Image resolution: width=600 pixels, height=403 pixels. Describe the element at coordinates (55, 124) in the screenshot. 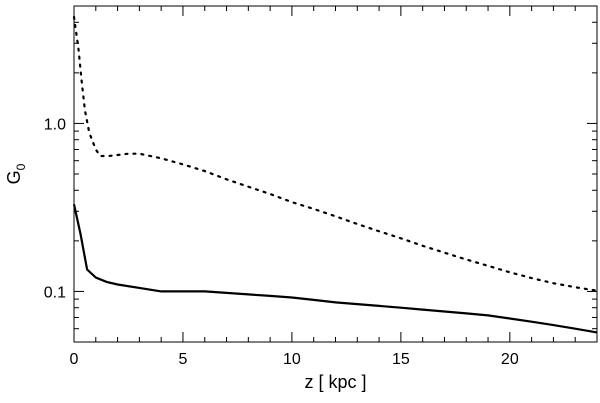

I see `y-tick-label: 1.0` at that location.